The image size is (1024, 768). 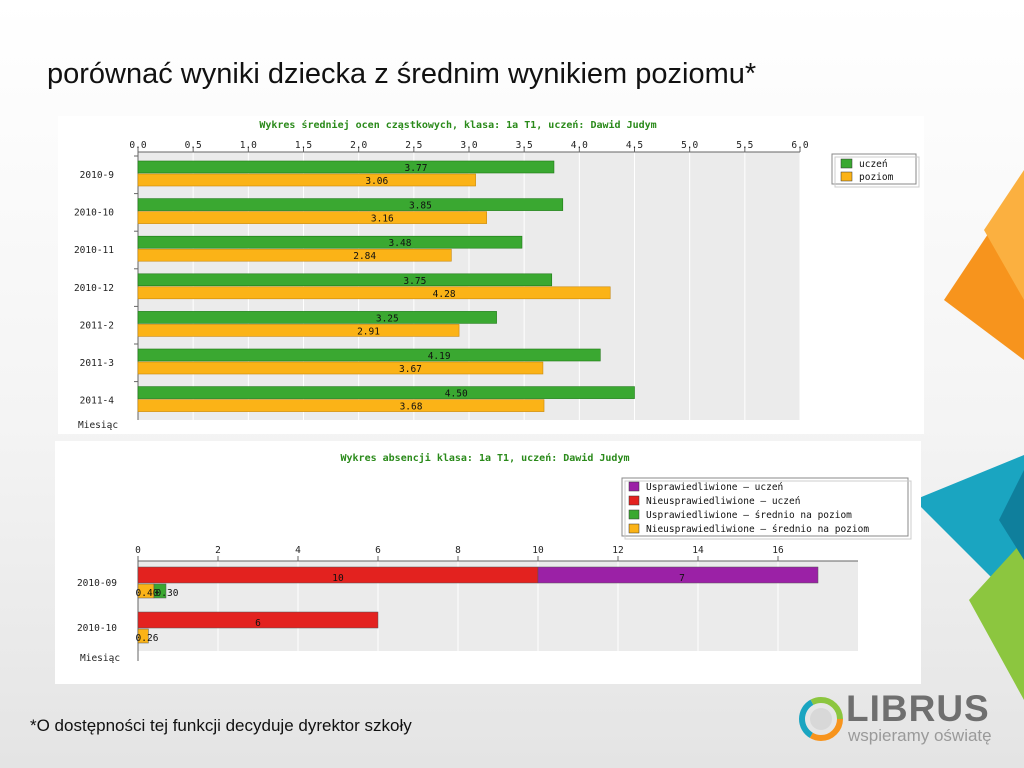 I want to click on logo-tagline: wspieramy oświatę, so click(x=920, y=735).